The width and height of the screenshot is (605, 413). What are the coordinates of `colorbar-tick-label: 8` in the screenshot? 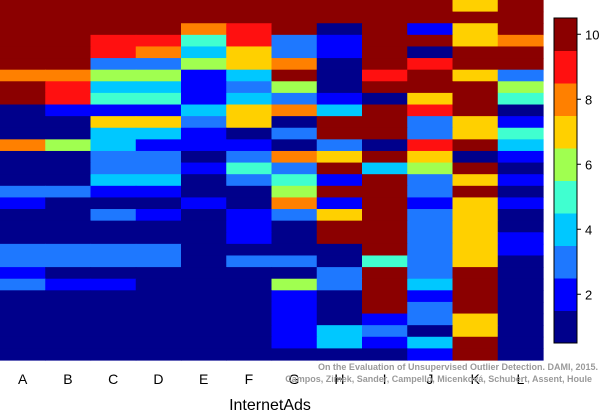 It's located at (588, 99).